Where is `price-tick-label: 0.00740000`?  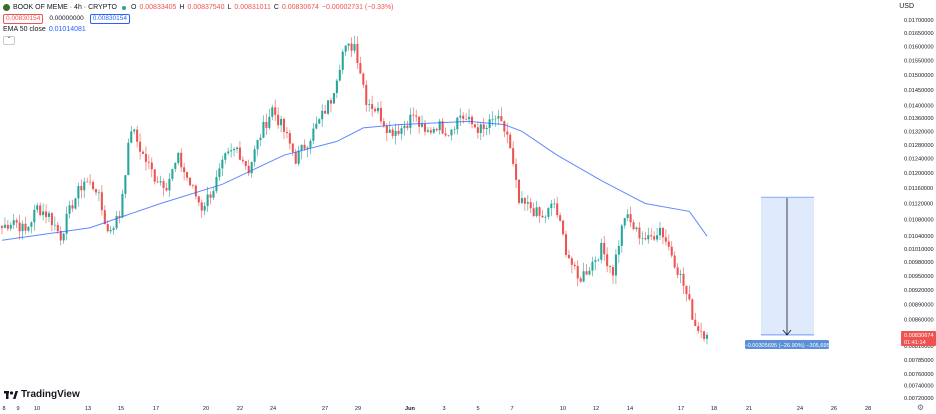 price-tick-label: 0.00740000 is located at coordinates (919, 387).